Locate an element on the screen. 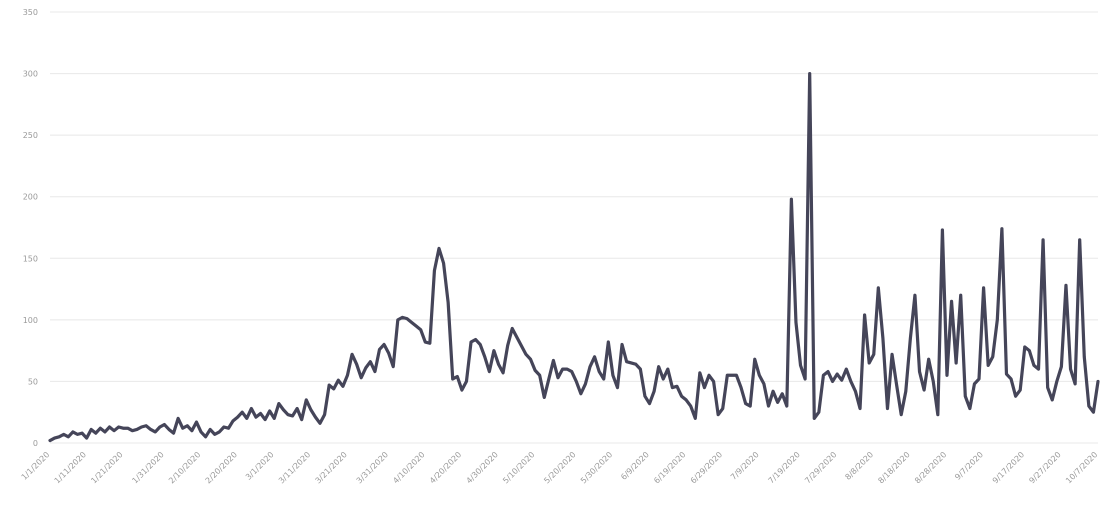 The width and height of the screenshot is (1100, 511). x-tick-label: 9/7/2020 is located at coordinates (969, 466).